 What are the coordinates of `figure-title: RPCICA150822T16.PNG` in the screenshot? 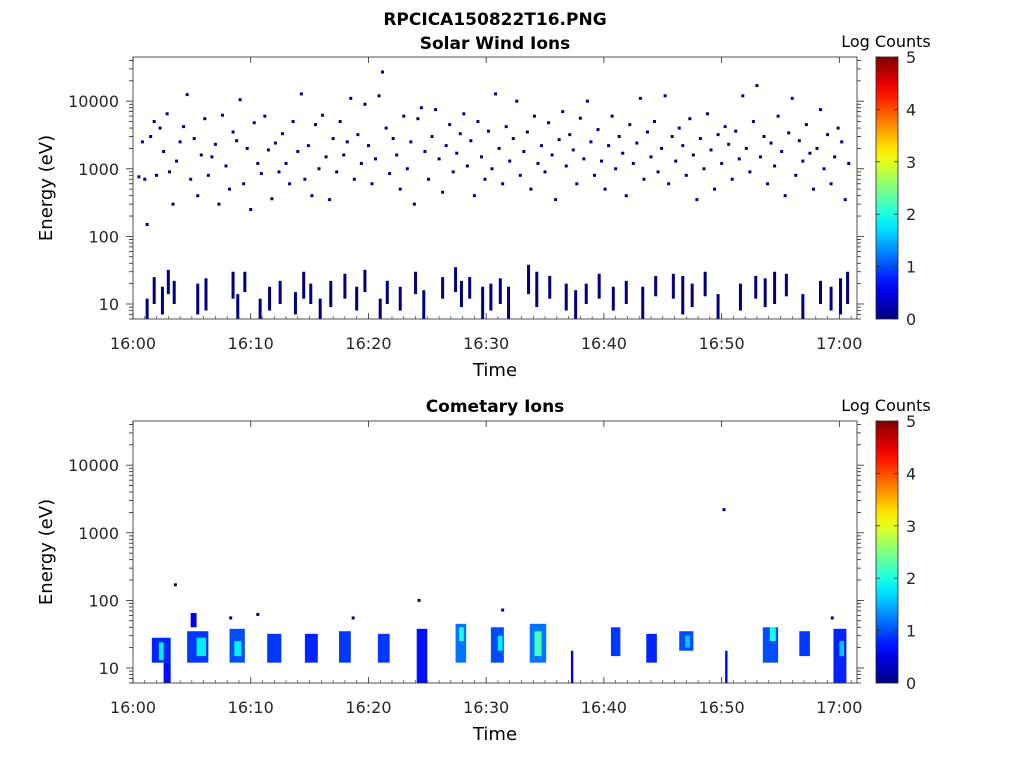 It's located at (494, 20).